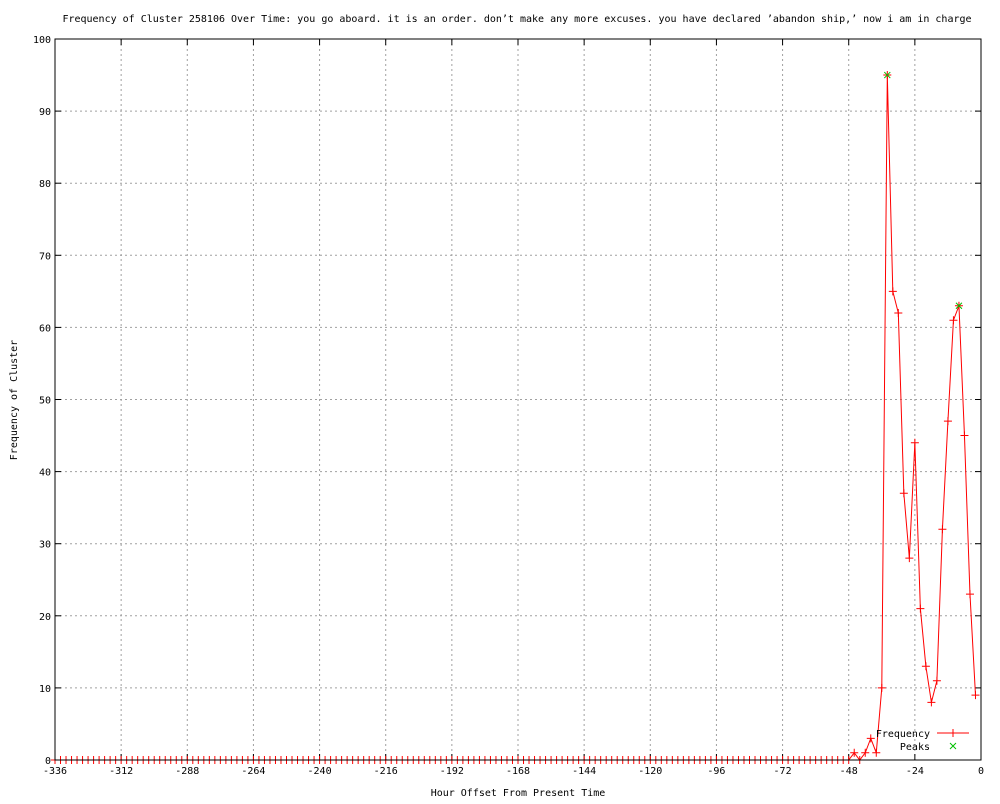  What do you see at coordinates (849, 771) in the screenshot?
I see `x-tick-label: -48` at bounding box center [849, 771].